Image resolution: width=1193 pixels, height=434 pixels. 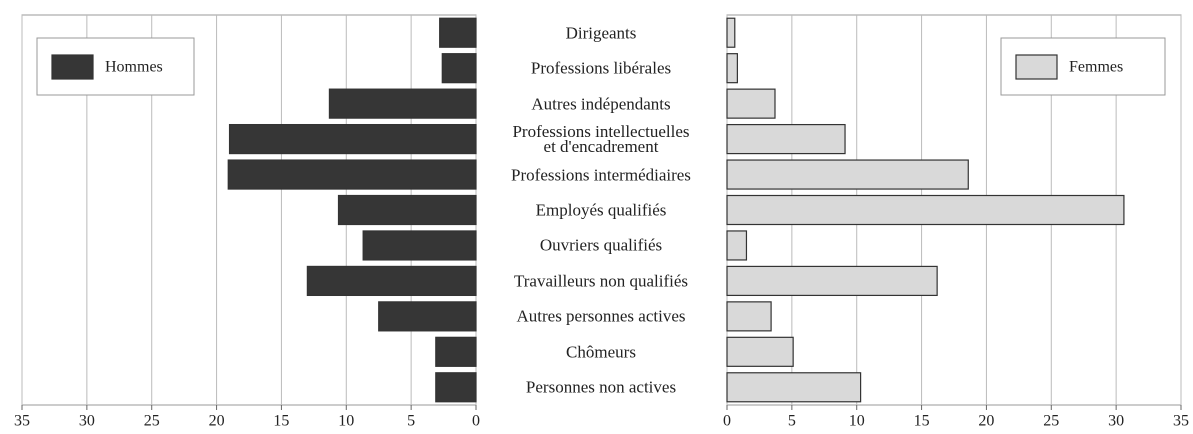 What do you see at coordinates (601, 104) in the screenshot?
I see `category-label: Autres indépendants` at bounding box center [601, 104].